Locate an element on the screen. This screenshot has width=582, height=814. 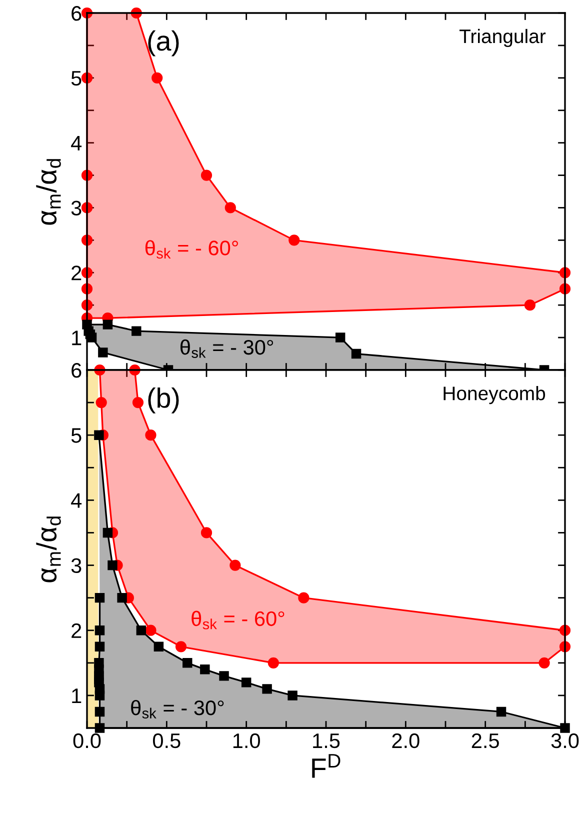
x-tick-label: 0.0 is located at coordinates (87, 740).